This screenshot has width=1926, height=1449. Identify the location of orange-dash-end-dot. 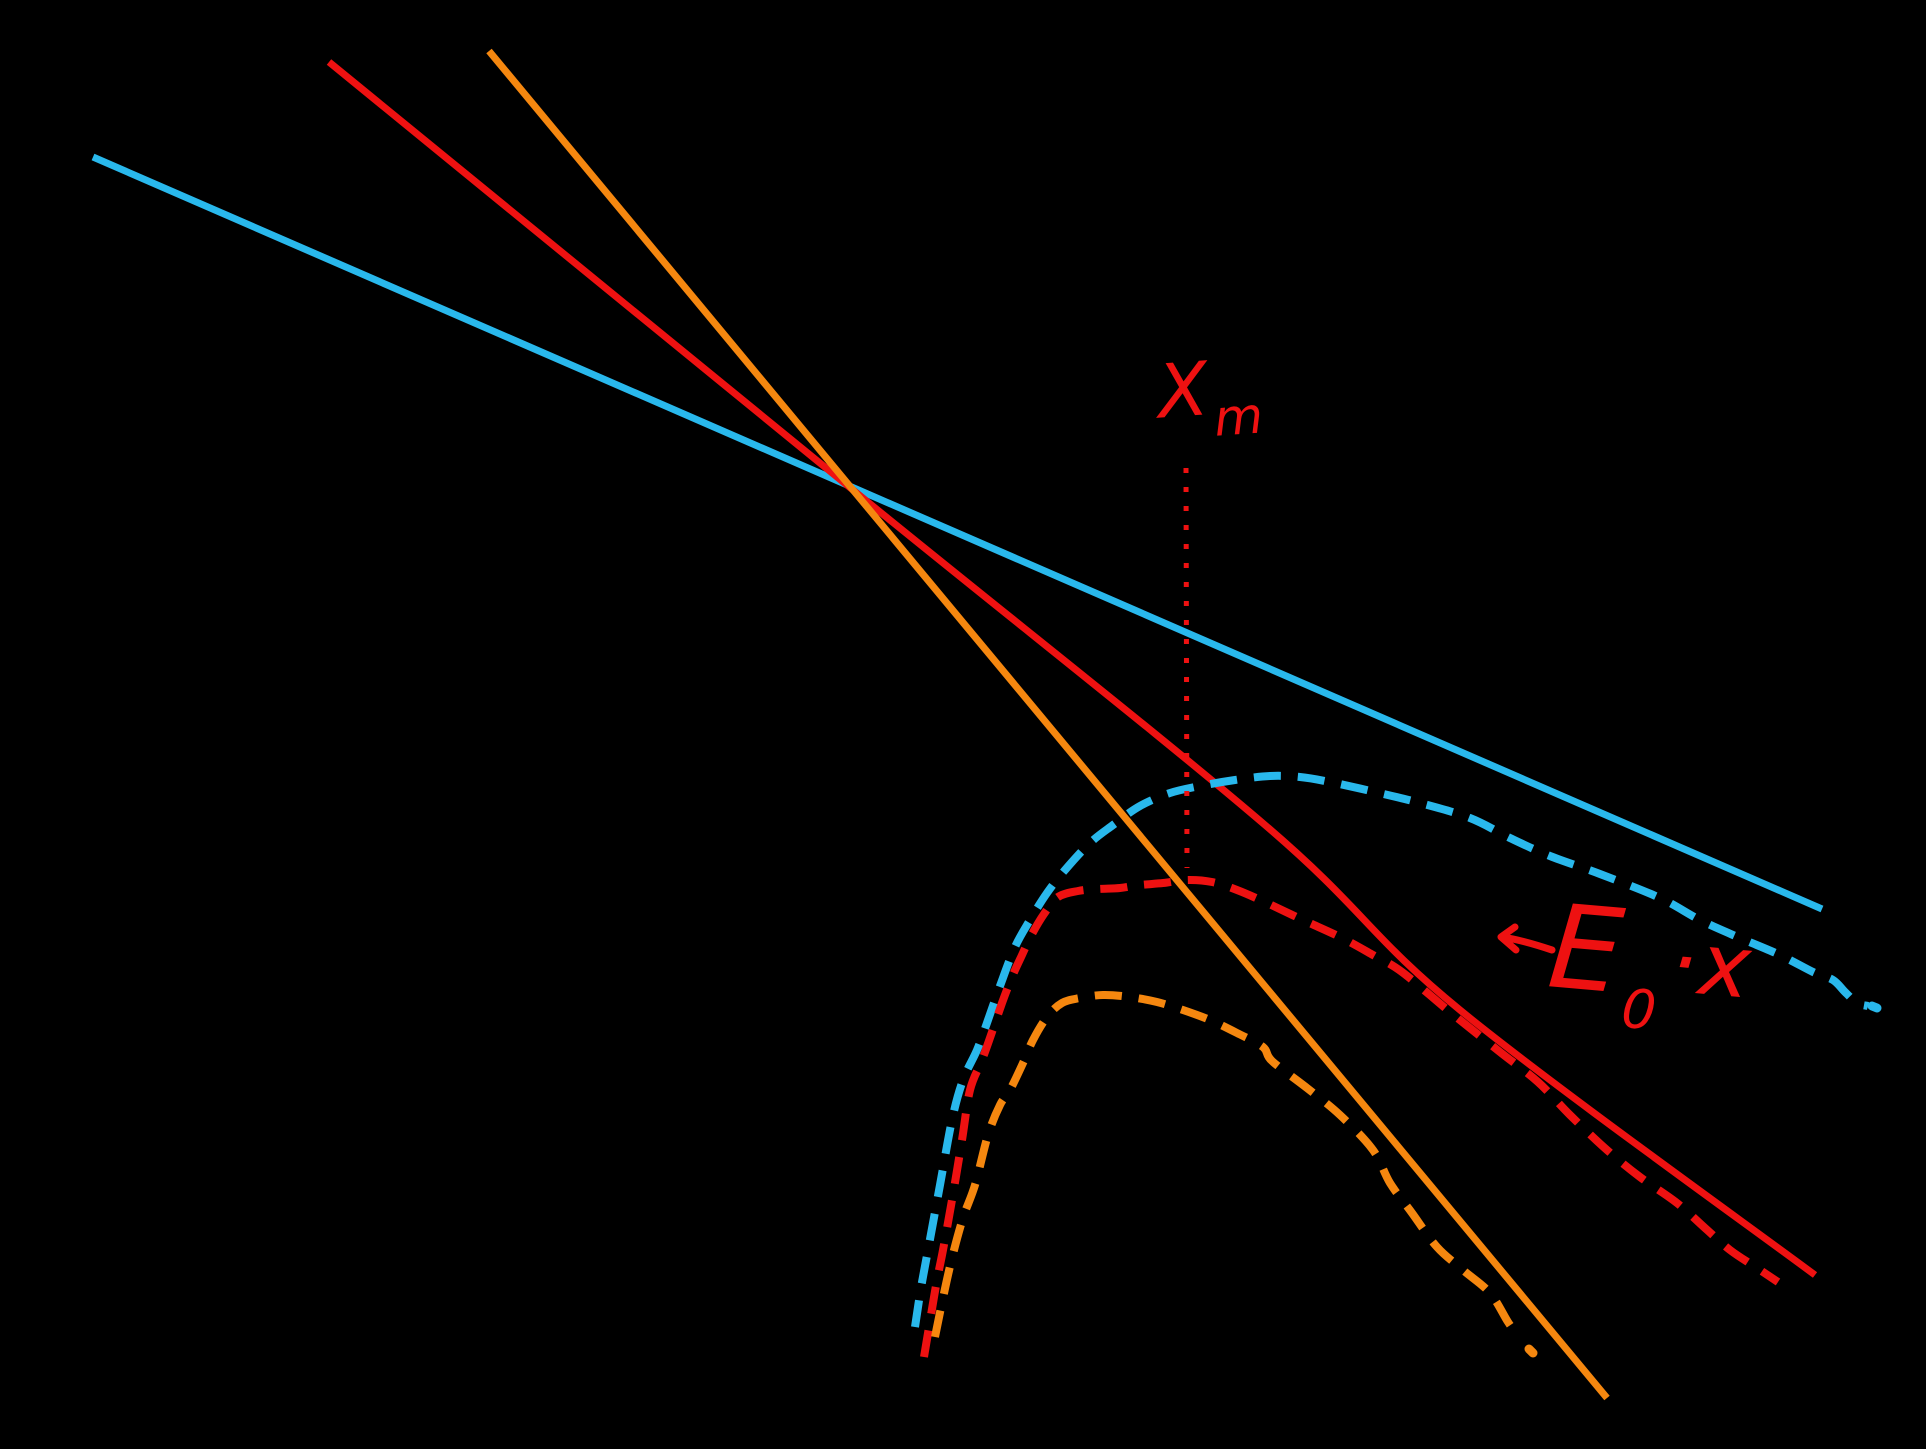
(1531, 1351).